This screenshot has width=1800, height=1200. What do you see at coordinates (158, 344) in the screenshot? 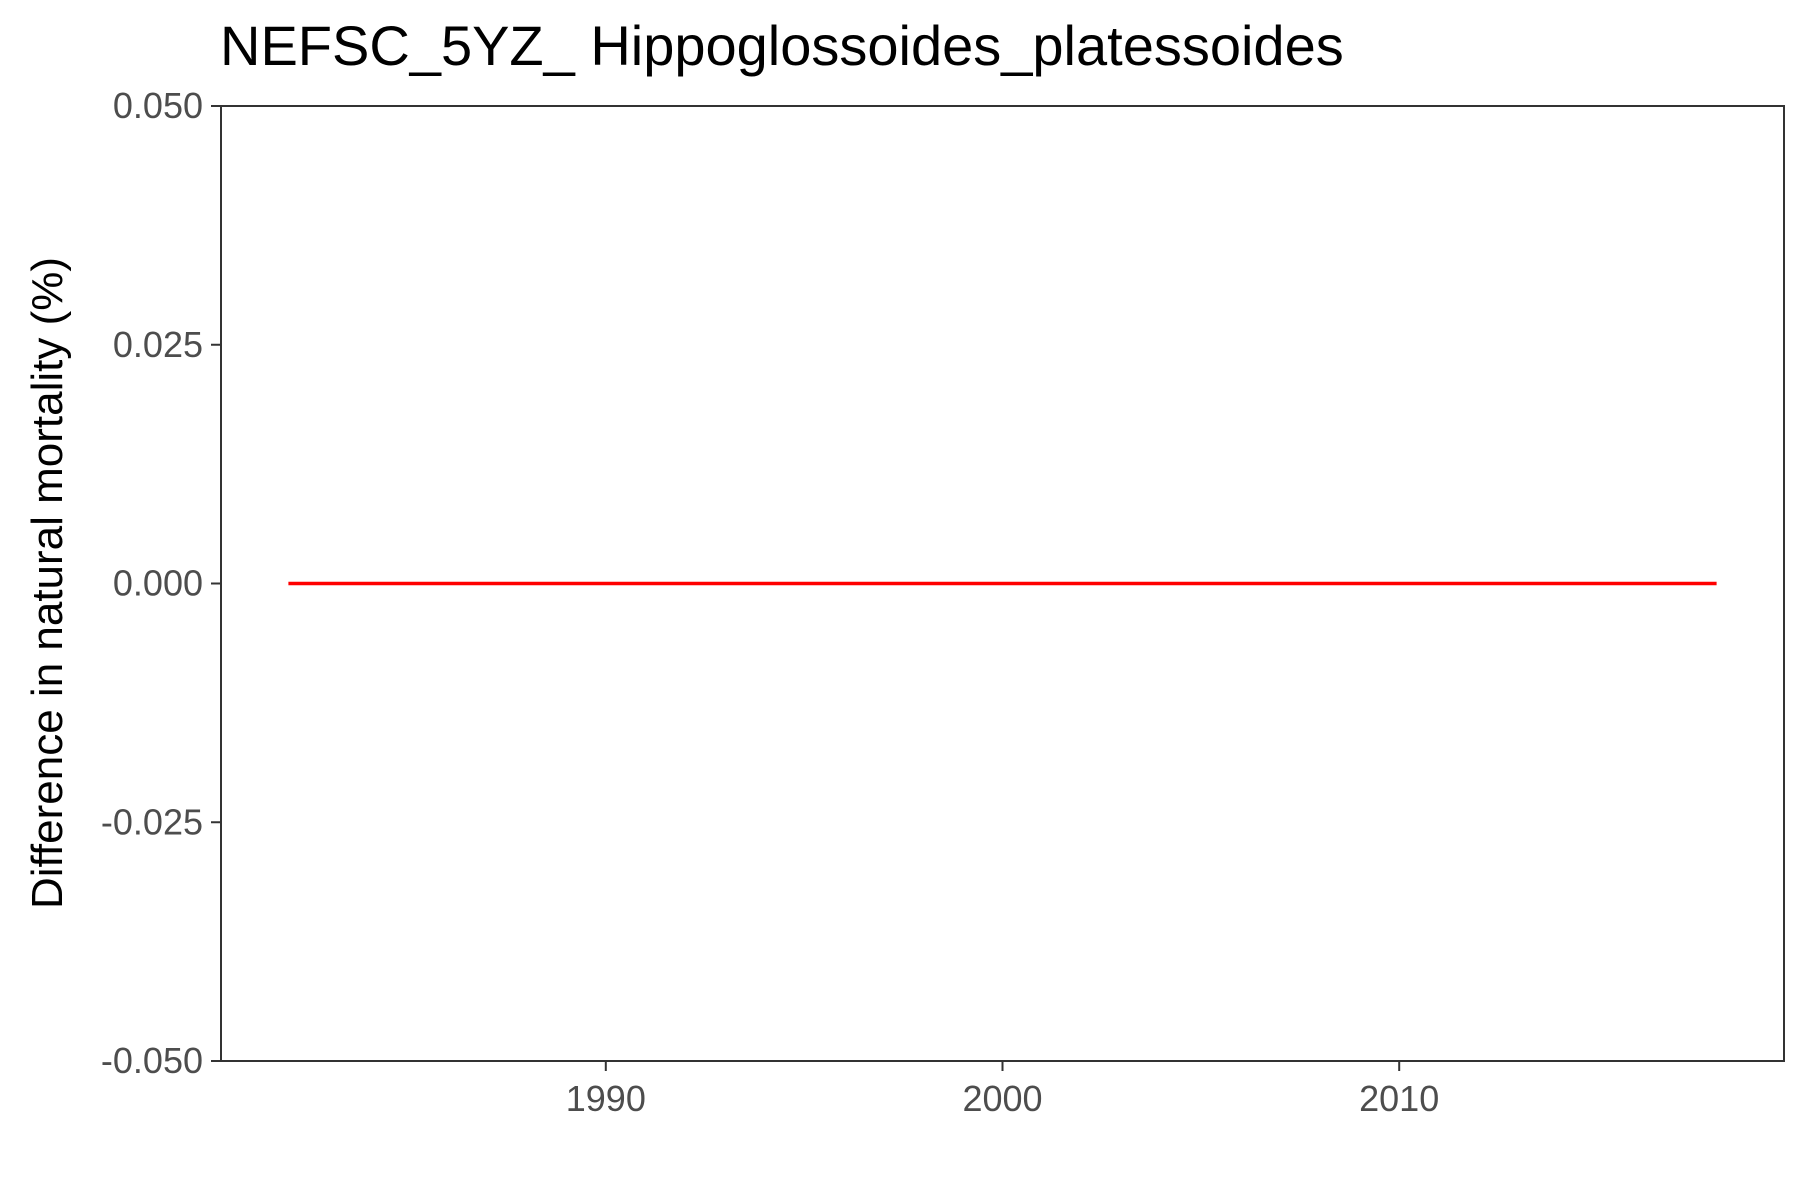
I see `y-tick-label: 0.025` at bounding box center [158, 344].